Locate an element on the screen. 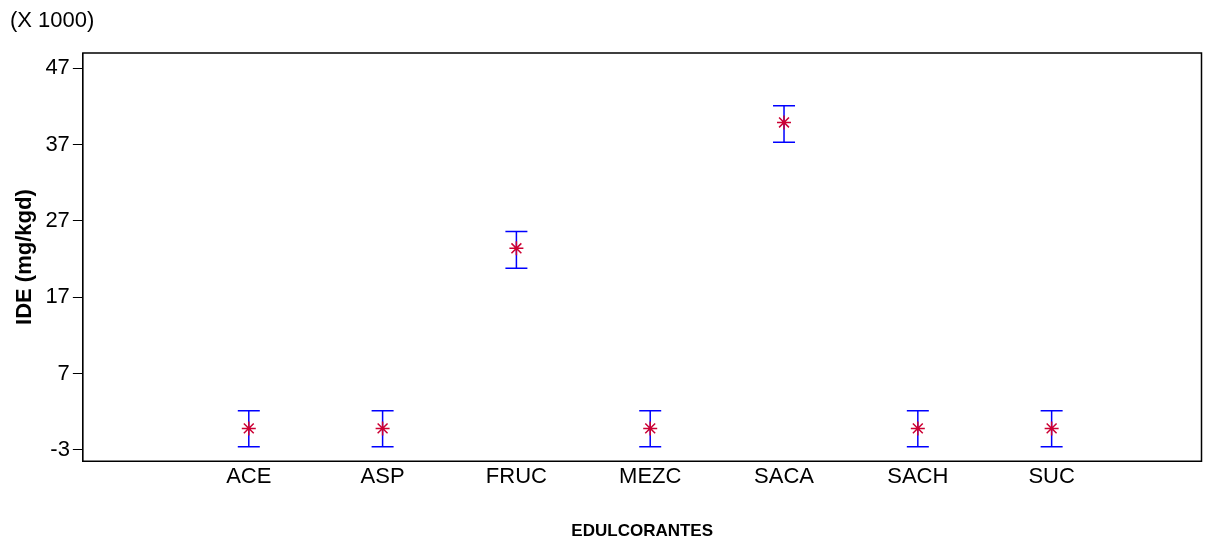 Image resolution: width=1218 pixels, height=554 pixels. y-tick-label: -3 is located at coordinates (60, 448).